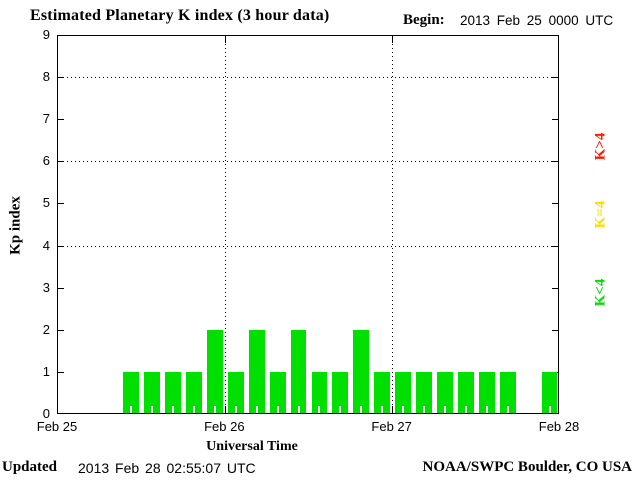  I want to click on y-tick-label: 8, so click(46, 77).